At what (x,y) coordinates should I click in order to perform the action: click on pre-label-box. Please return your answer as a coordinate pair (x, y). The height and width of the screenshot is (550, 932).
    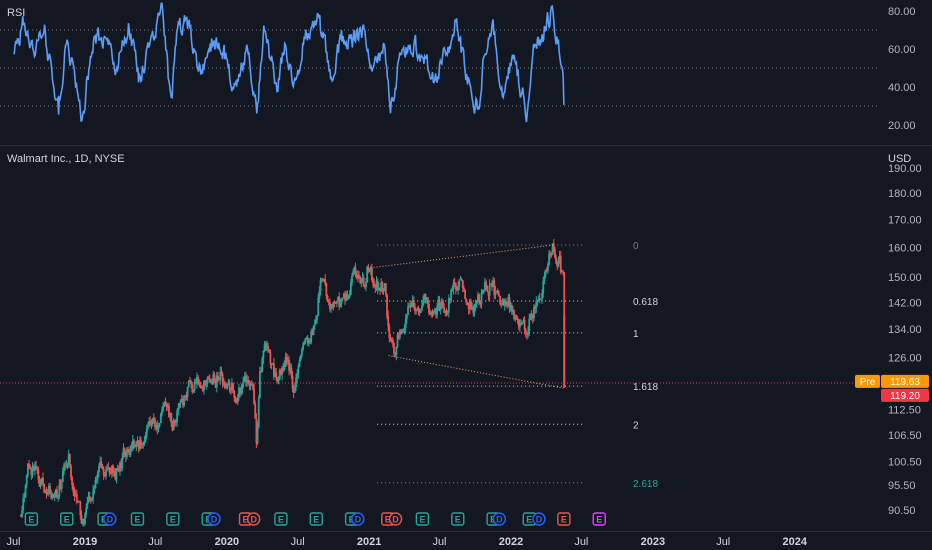
    Looking at the image, I should click on (867, 381).